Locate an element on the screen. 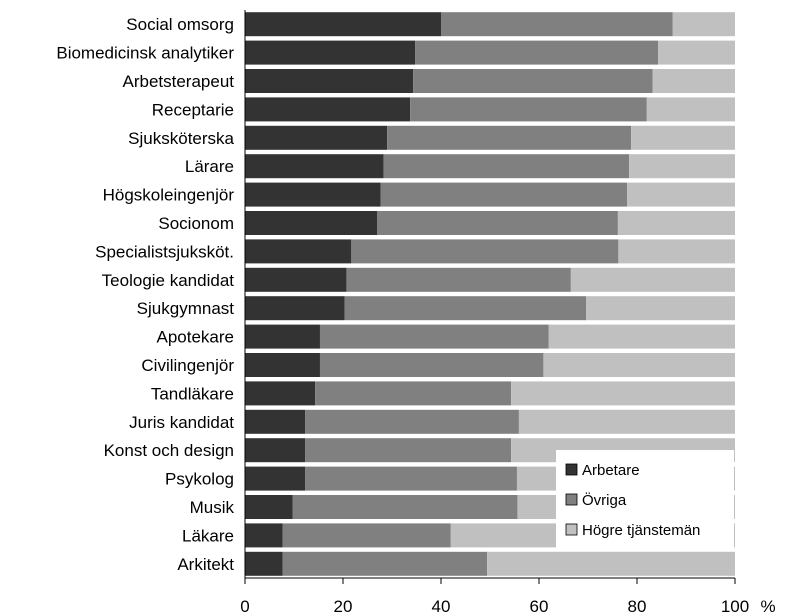 The image size is (786, 616). legend-box is located at coordinates (645, 500).